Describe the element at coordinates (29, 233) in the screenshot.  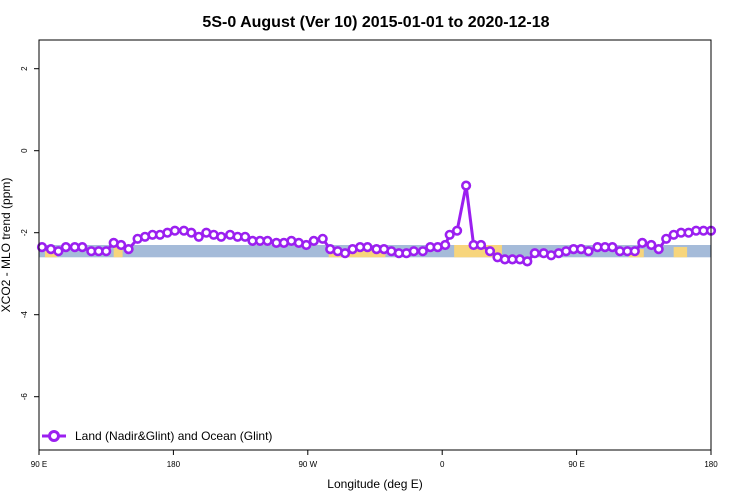
I see `y-axis: 2 0 -2 -4 -6` at that location.